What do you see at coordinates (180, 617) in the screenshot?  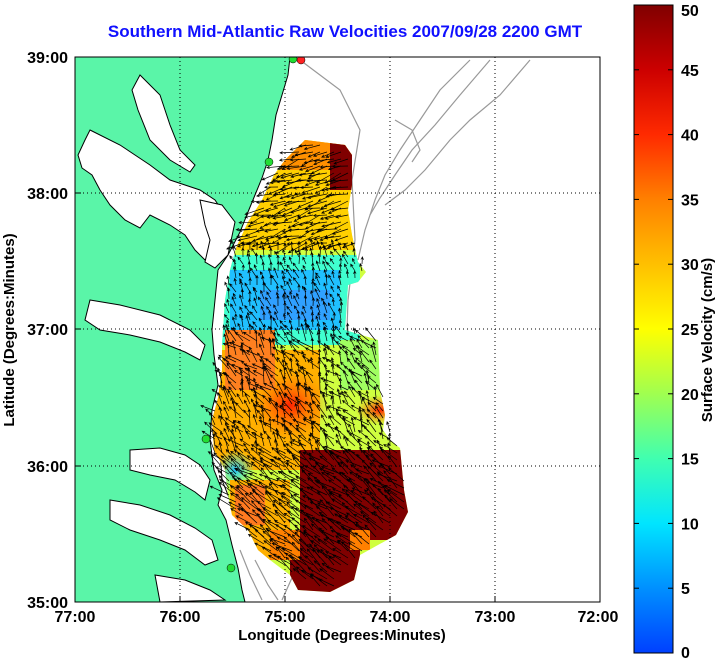 I see `x-tick-label: 76:00` at bounding box center [180, 617].